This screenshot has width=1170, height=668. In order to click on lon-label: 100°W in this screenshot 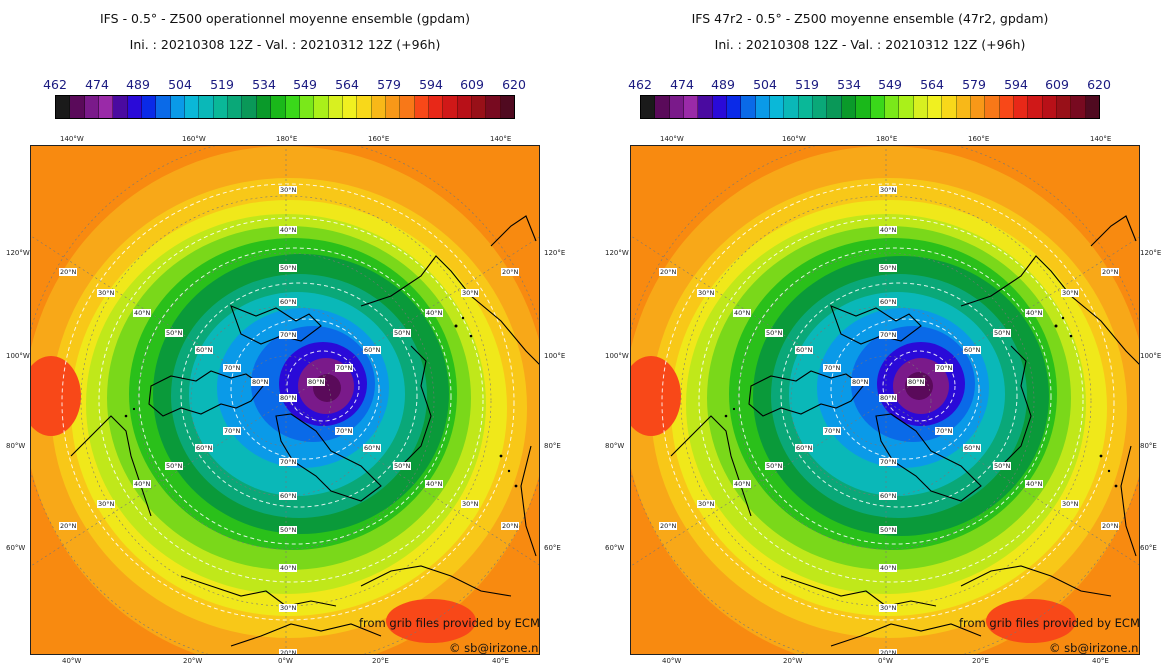, I will do `click(617, 356)`.